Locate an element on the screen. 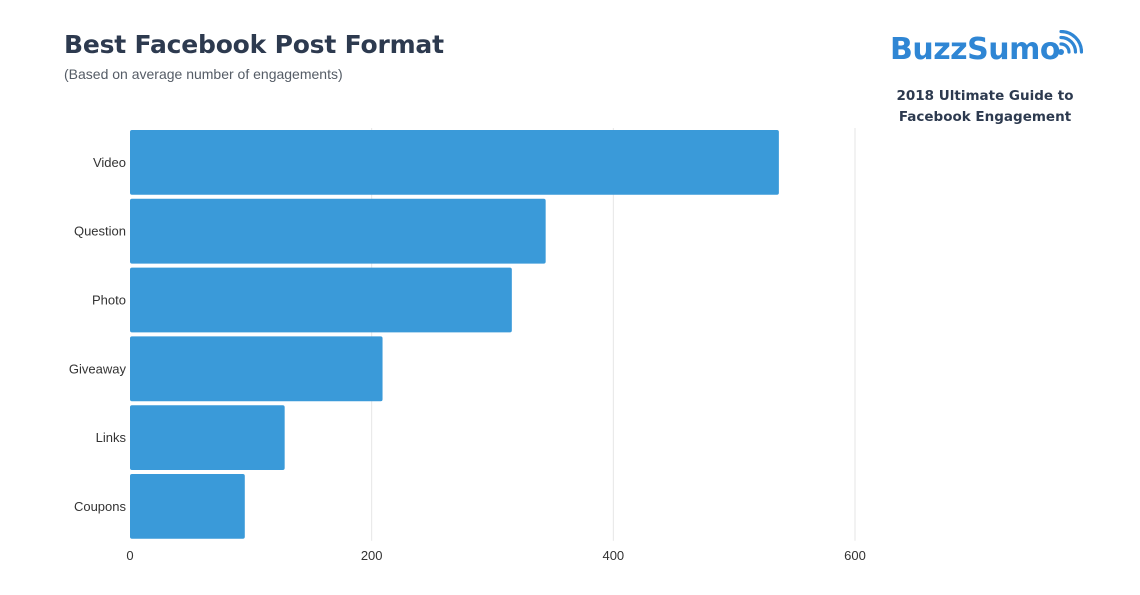 This screenshot has width=1140, height=595. chart-subtitle: (Based on average number of engagements) is located at coordinates (203, 74).